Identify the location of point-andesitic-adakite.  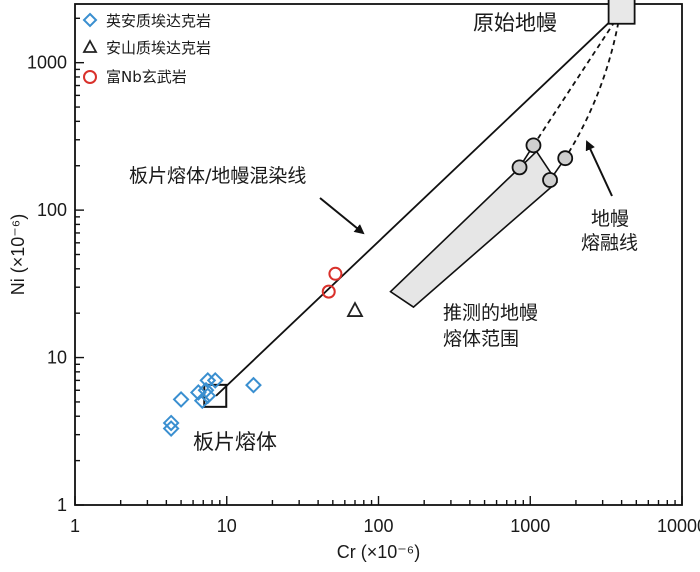
(355, 309).